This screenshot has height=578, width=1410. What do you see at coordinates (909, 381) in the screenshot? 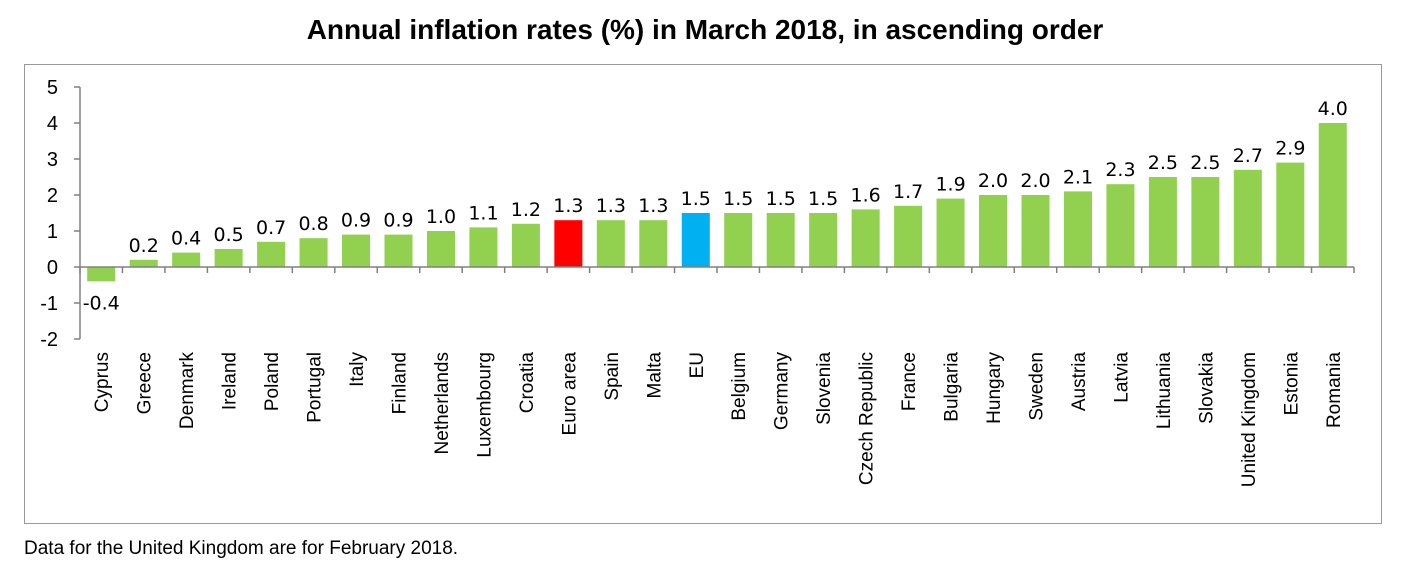
I see `category-label: France` at bounding box center [909, 381].